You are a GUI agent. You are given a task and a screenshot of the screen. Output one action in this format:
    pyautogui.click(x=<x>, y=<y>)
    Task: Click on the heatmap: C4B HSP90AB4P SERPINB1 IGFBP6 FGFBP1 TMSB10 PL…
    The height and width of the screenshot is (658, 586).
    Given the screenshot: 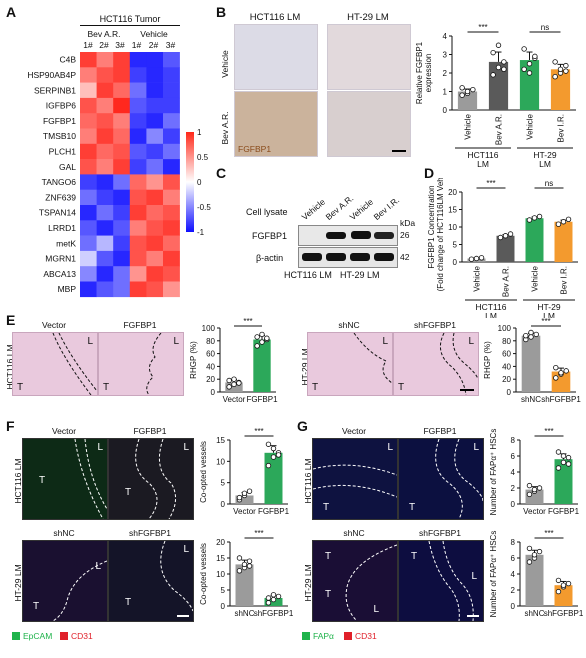 What is the action you would take?
    pyautogui.click(x=119, y=175)
    